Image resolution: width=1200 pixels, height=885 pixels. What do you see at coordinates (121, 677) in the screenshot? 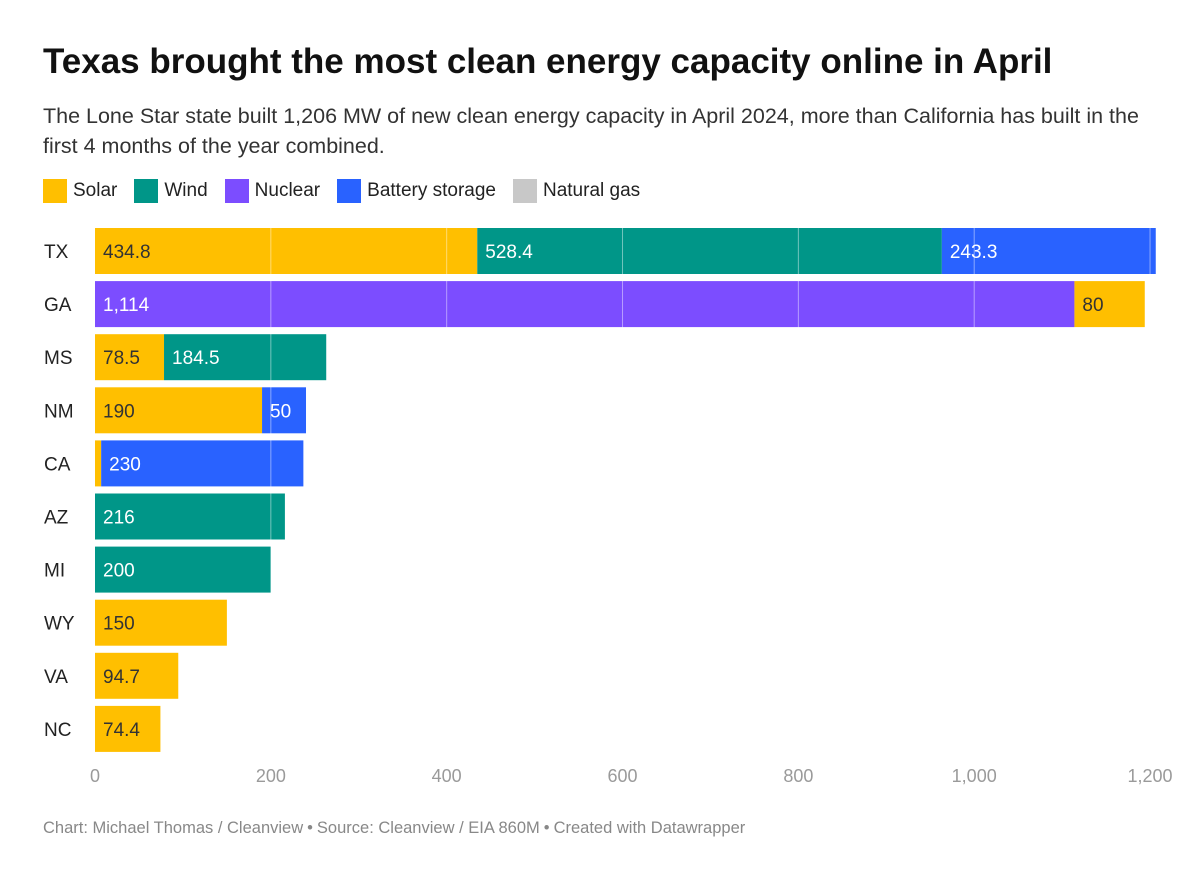
I see `data-label: 94.7` at bounding box center [121, 677].